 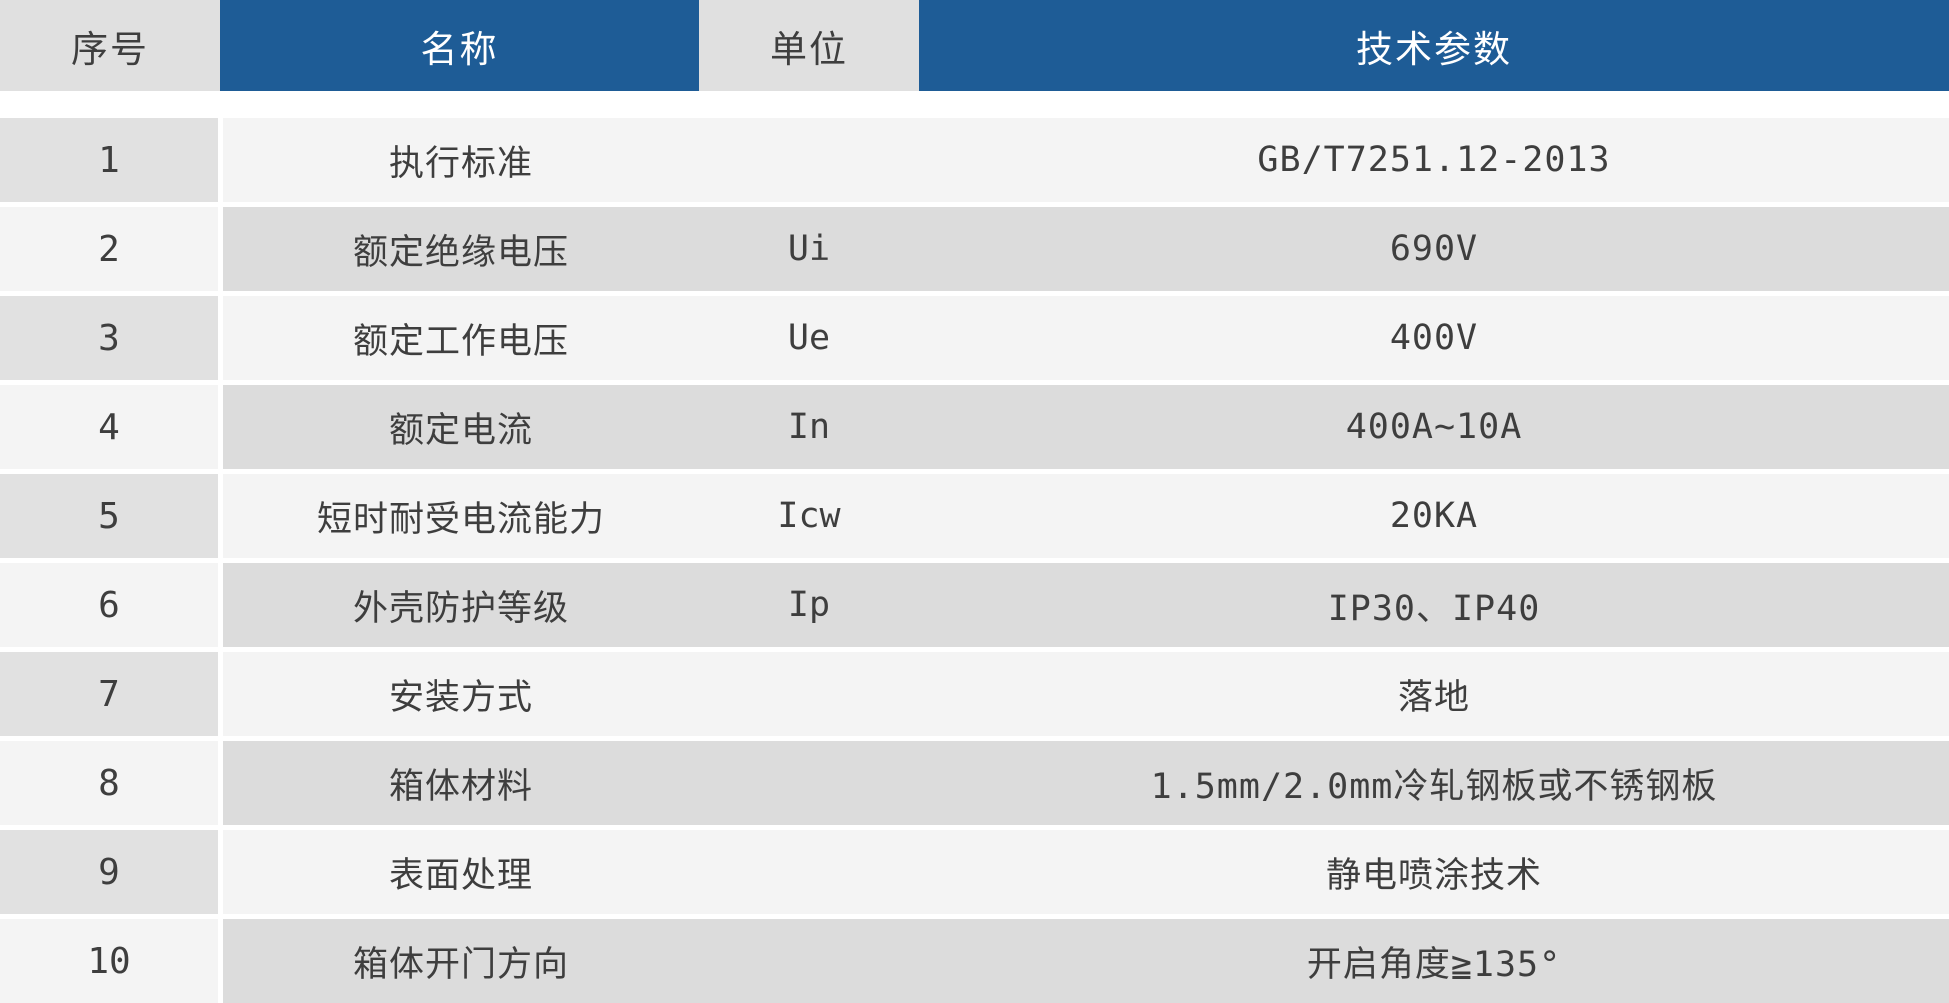 I want to click on row-serial: 7, so click(x=109, y=694).